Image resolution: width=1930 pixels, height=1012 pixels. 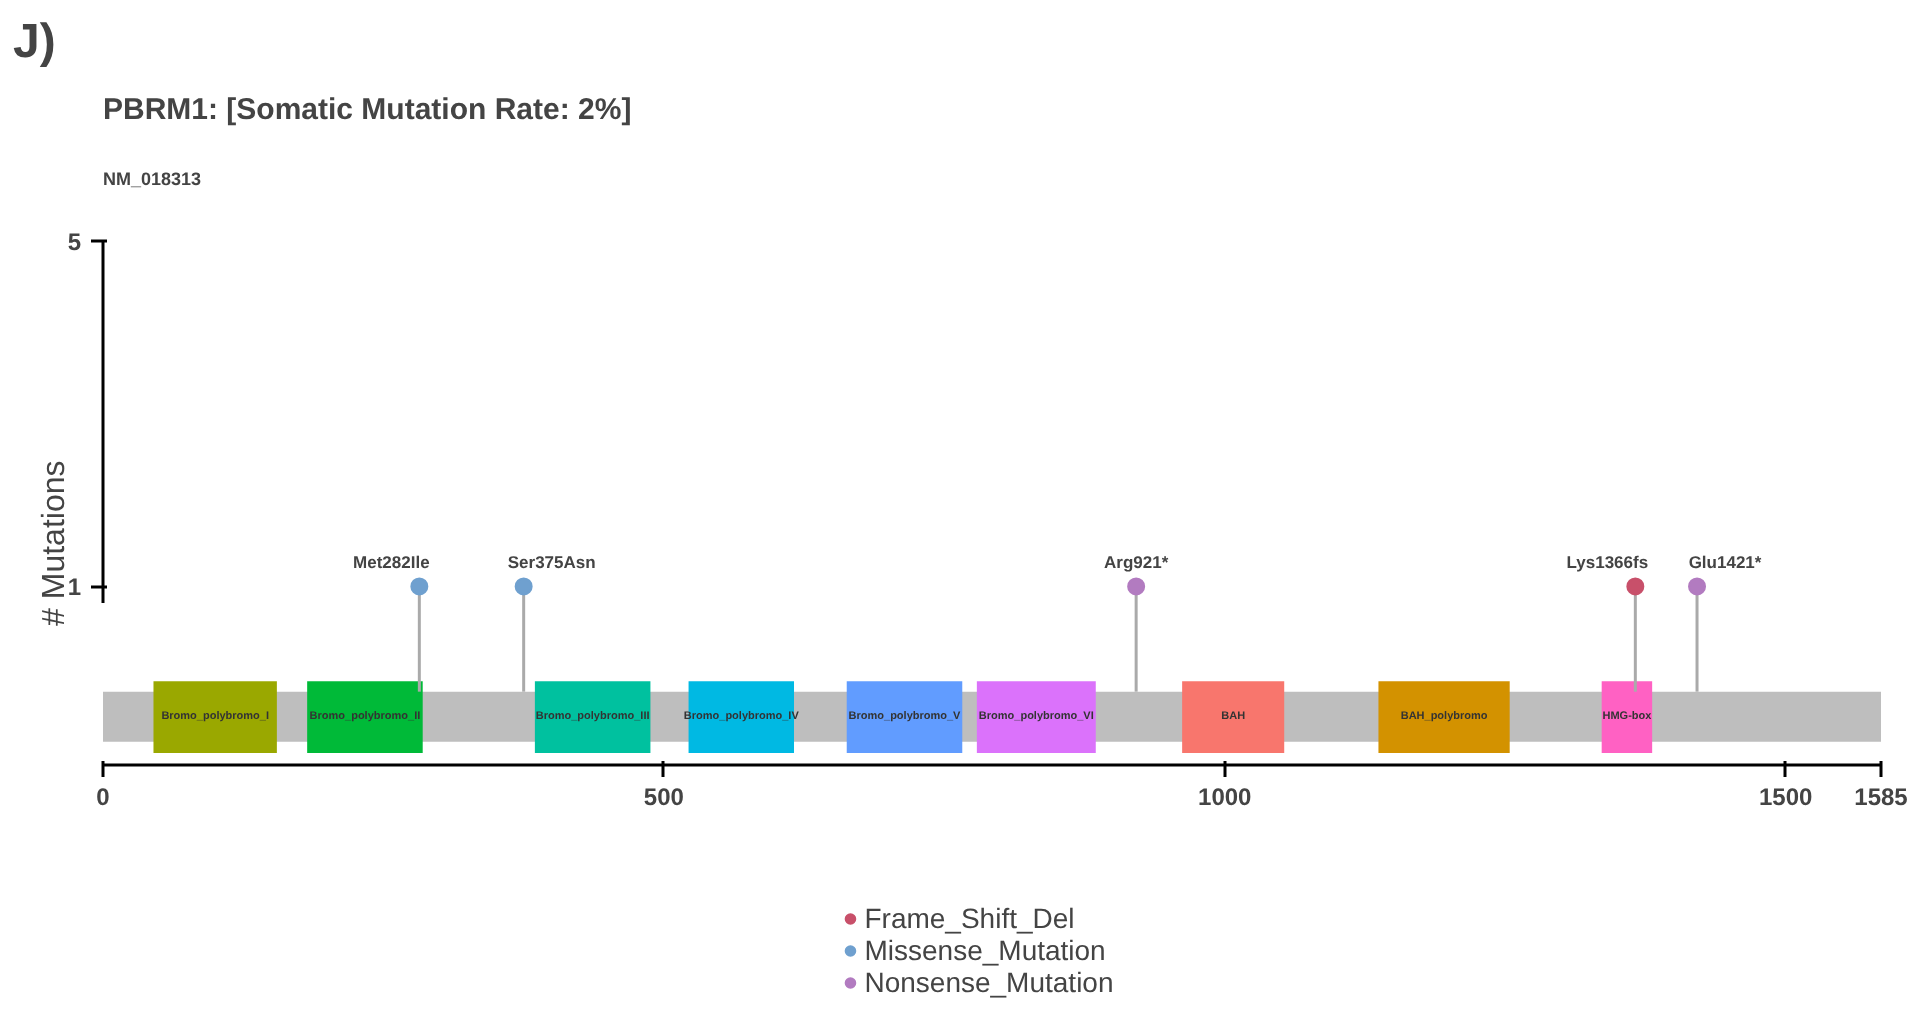 I want to click on x-tick-label: 0, so click(x=103, y=797).